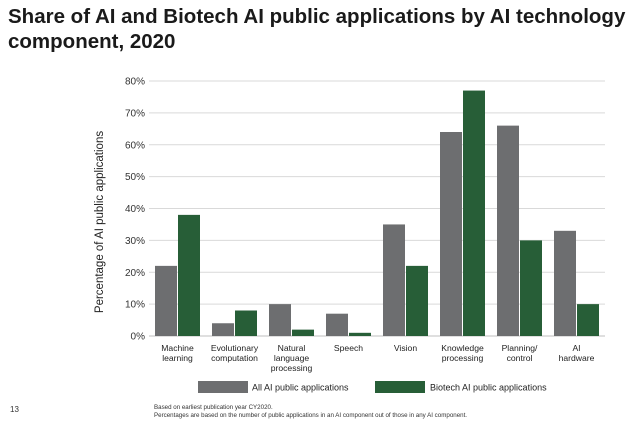 Image resolution: width=640 pixels, height=424 pixels. What do you see at coordinates (135, 177) in the screenshot?
I see `y-tick-label: 50%` at bounding box center [135, 177].